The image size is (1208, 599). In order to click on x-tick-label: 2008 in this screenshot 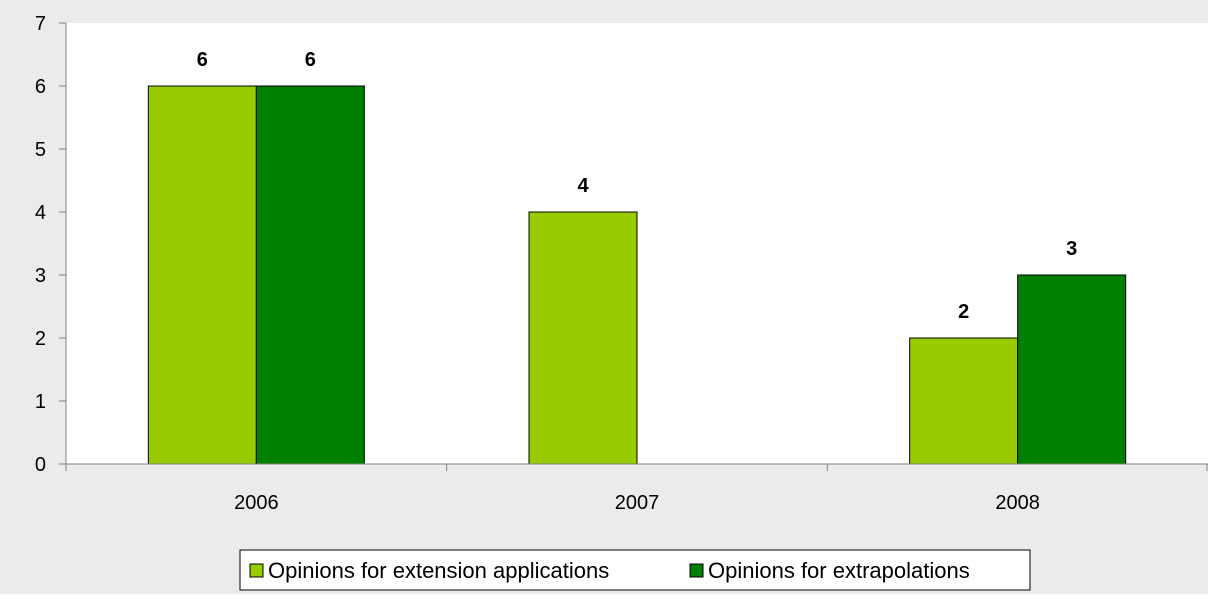, I will do `click(1017, 503)`.